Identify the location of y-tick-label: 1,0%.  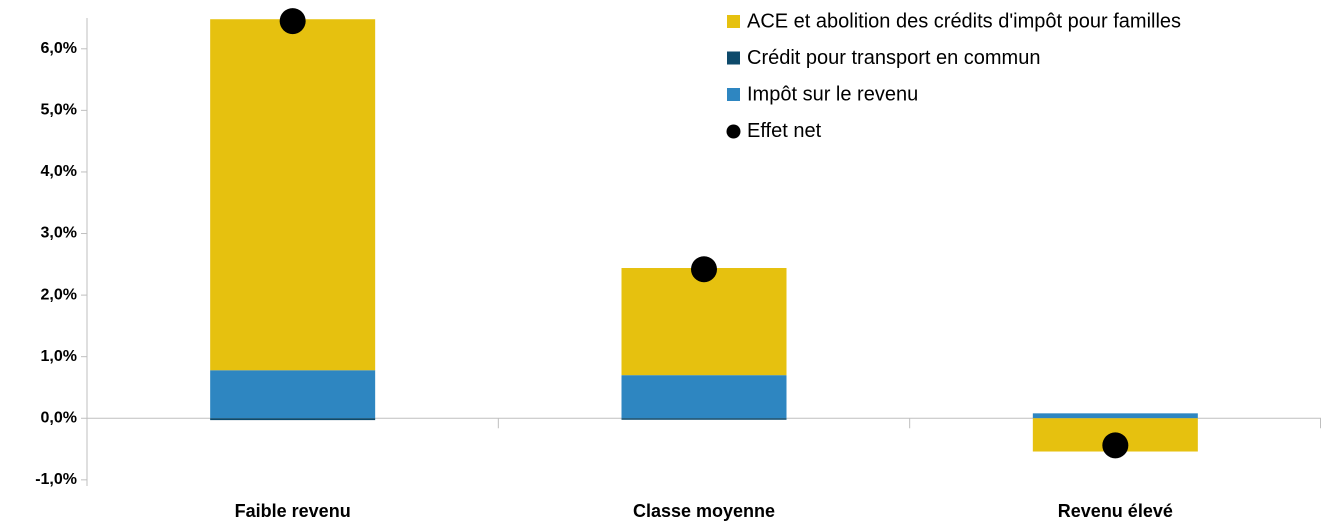
(59, 356).